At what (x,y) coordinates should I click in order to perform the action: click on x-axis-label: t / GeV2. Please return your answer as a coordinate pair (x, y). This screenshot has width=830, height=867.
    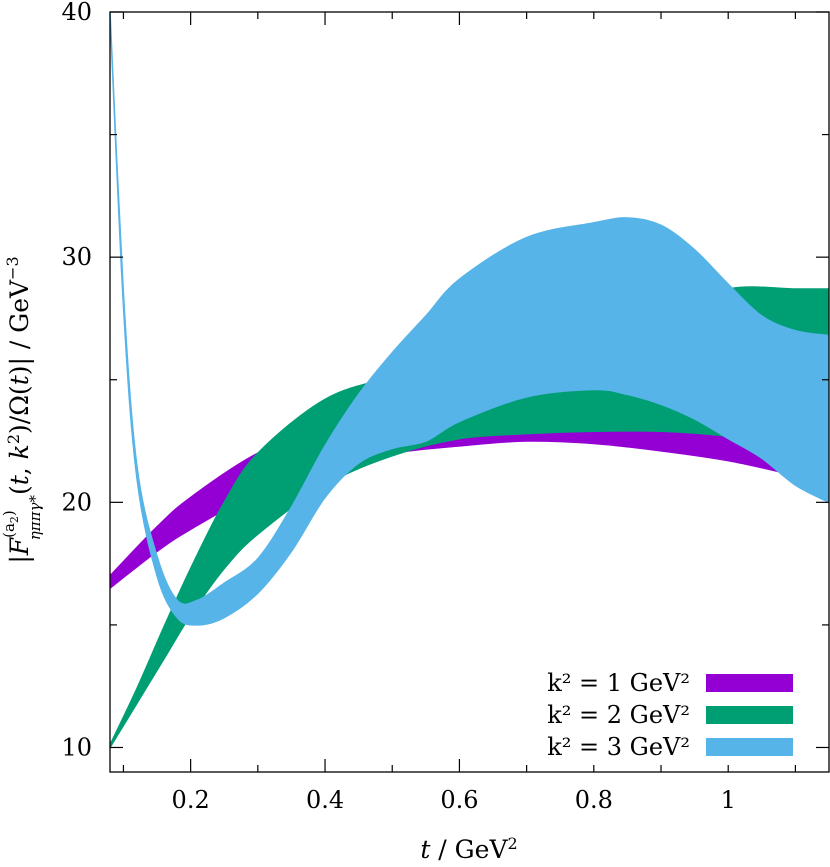
    Looking at the image, I should click on (468, 849).